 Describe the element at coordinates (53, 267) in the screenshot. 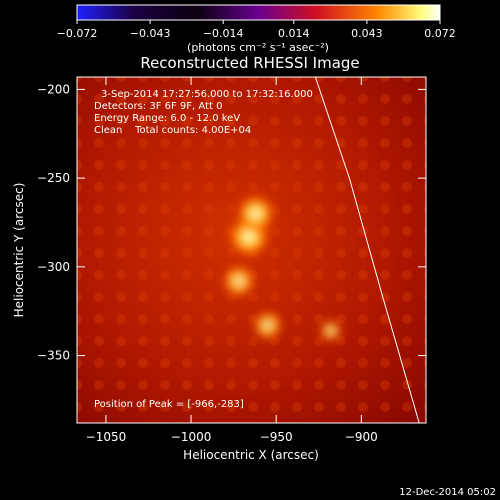

I see `y-tick-label: −300` at that location.